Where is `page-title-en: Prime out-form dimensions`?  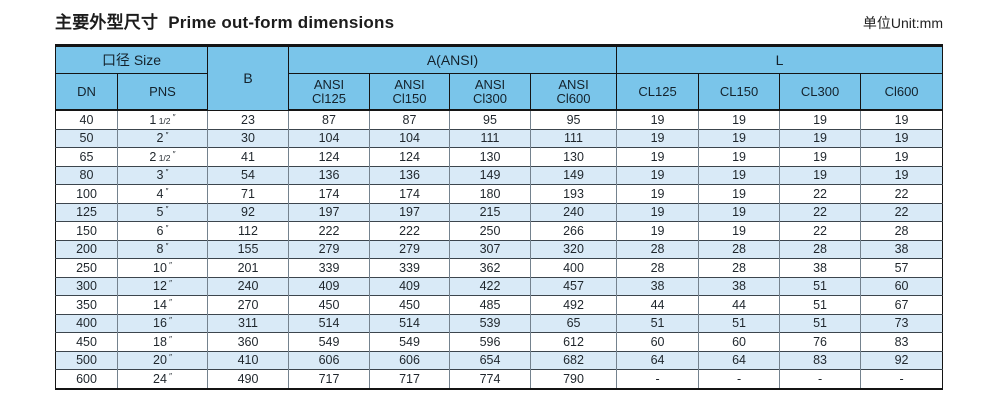 page-title-en: Prime out-form dimensions is located at coordinates (281, 22).